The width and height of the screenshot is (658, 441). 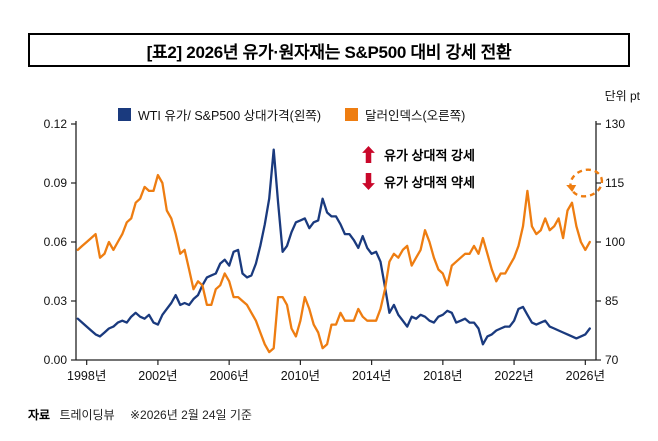 What do you see at coordinates (513, 376) in the screenshot?
I see `x-axis-tick-label: 2022년` at bounding box center [513, 376].